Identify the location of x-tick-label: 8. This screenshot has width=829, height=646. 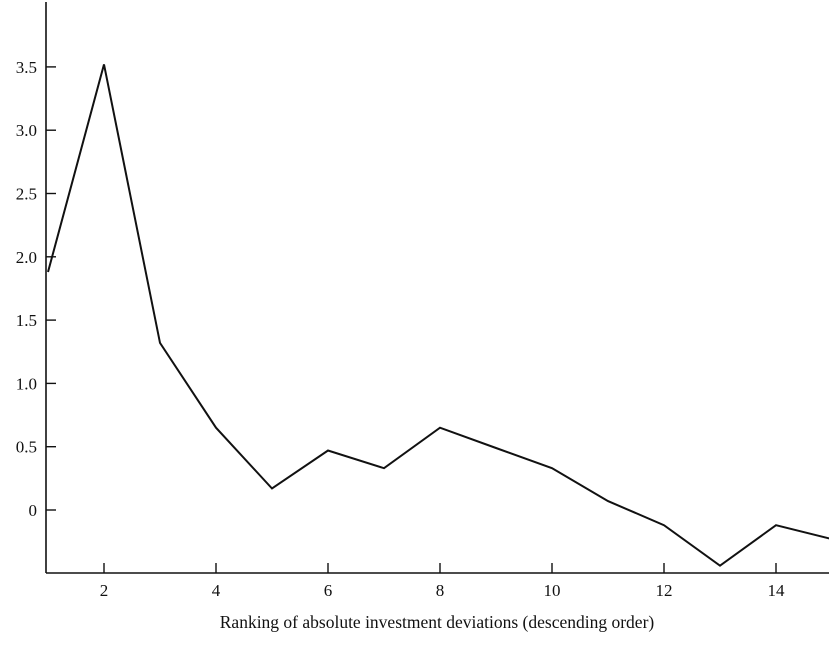
(440, 590).